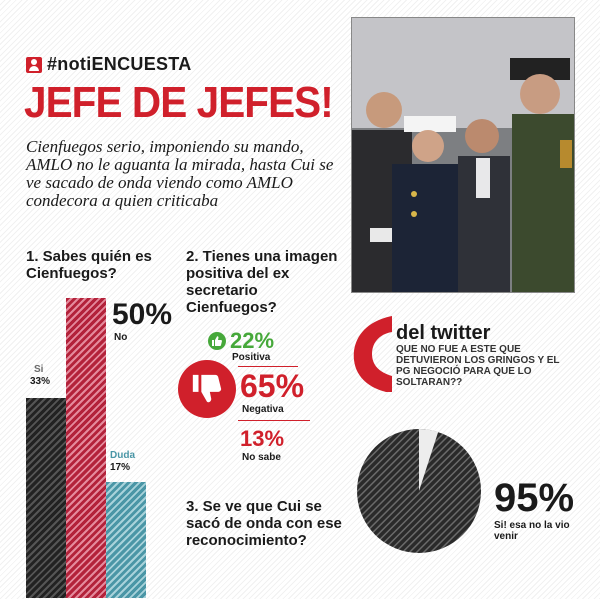  Describe the element at coordinates (207, 389) in the screenshot. I see `thumbs-down-icon` at that location.